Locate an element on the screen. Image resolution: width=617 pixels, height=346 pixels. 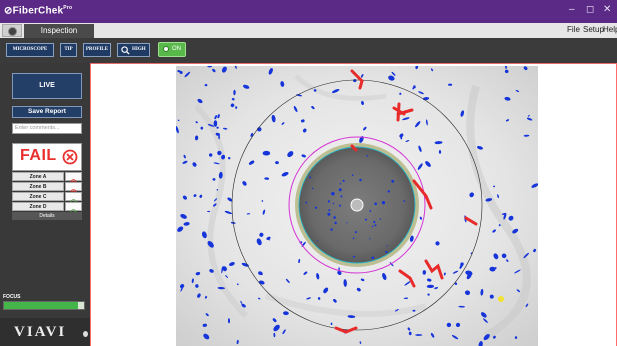
zone-row: Zone D is located at coordinates (47, 209).